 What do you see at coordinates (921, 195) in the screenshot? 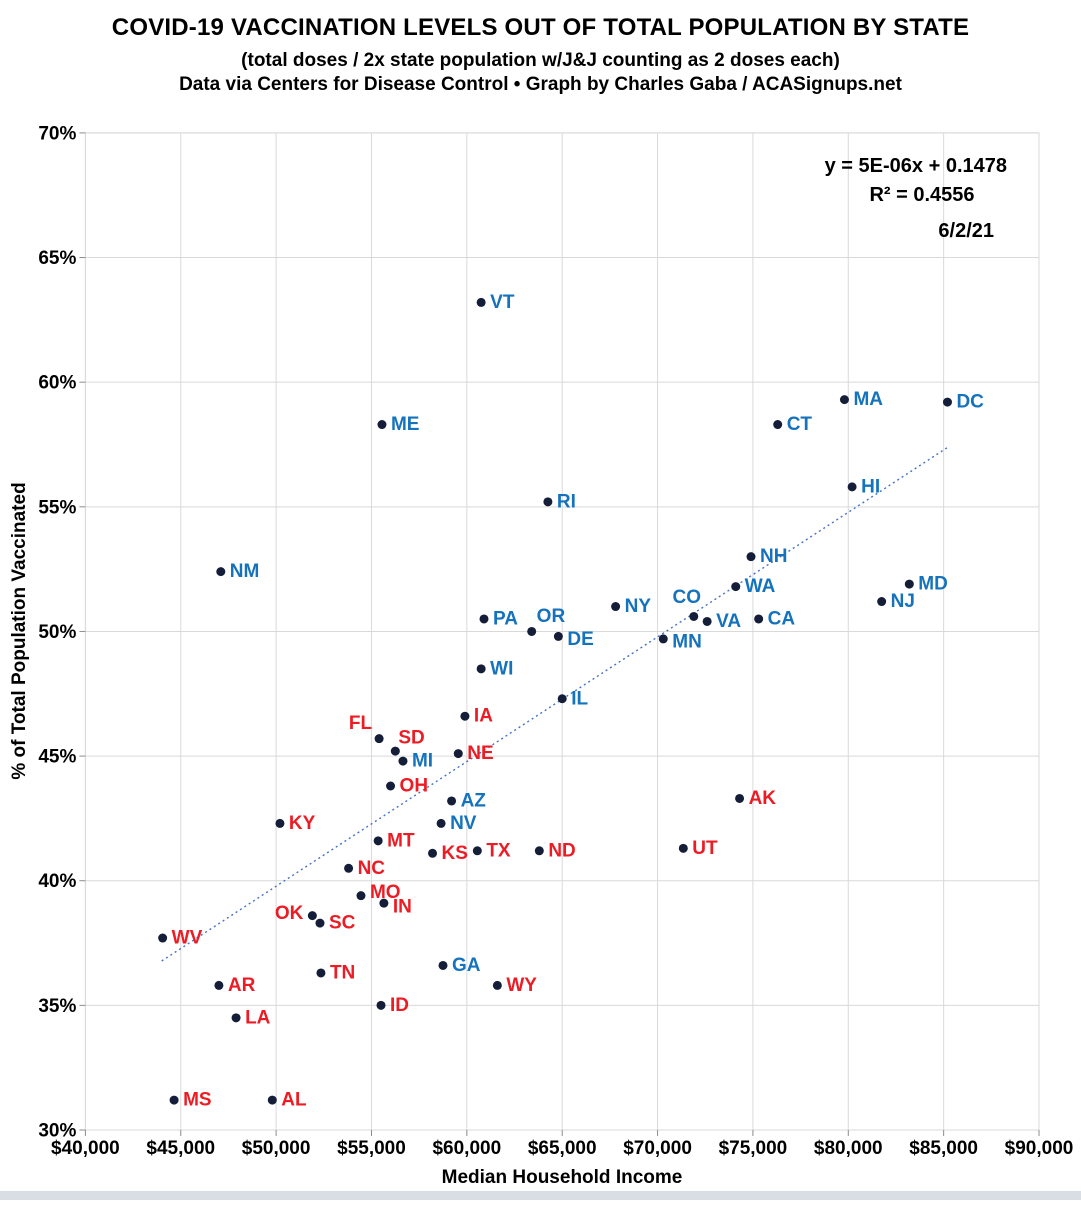
I see `r-squared: R² = 0.4556` at bounding box center [921, 195].